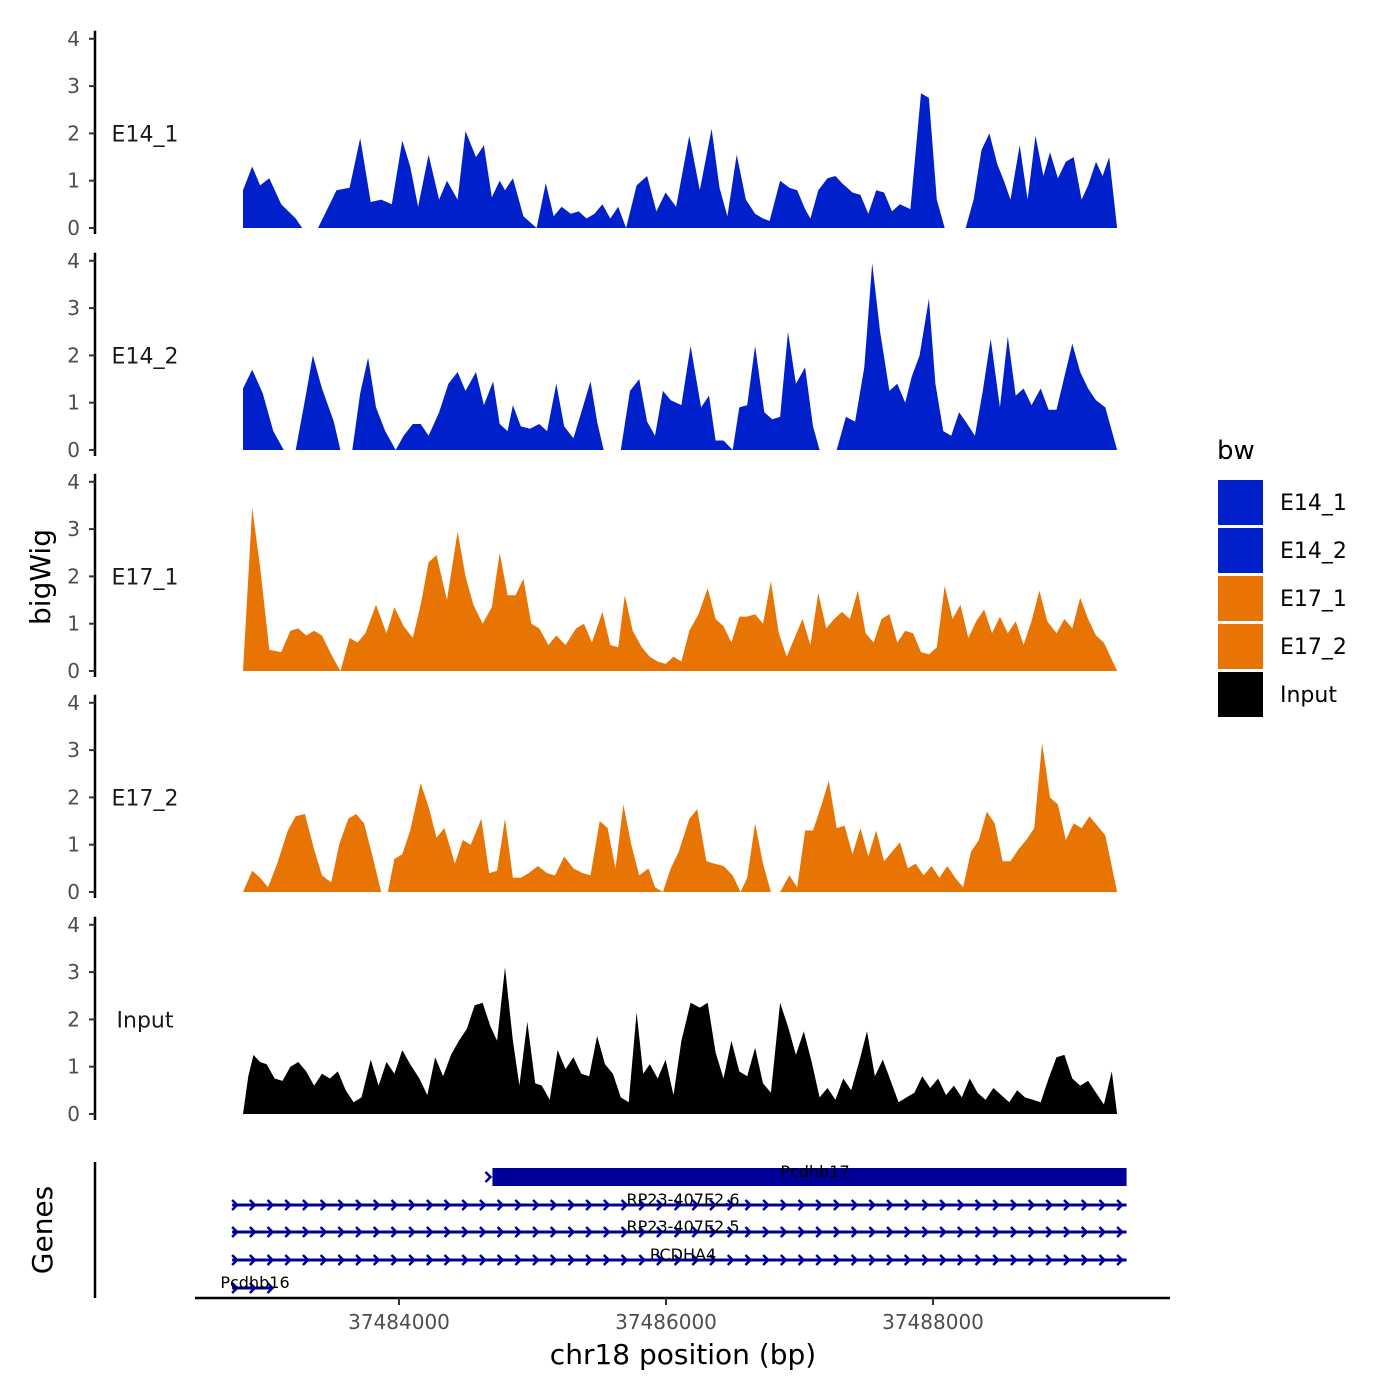  Describe the element at coordinates (933, 1322) in the screenshot. I see `x-tick-label: 37488000` at that location.